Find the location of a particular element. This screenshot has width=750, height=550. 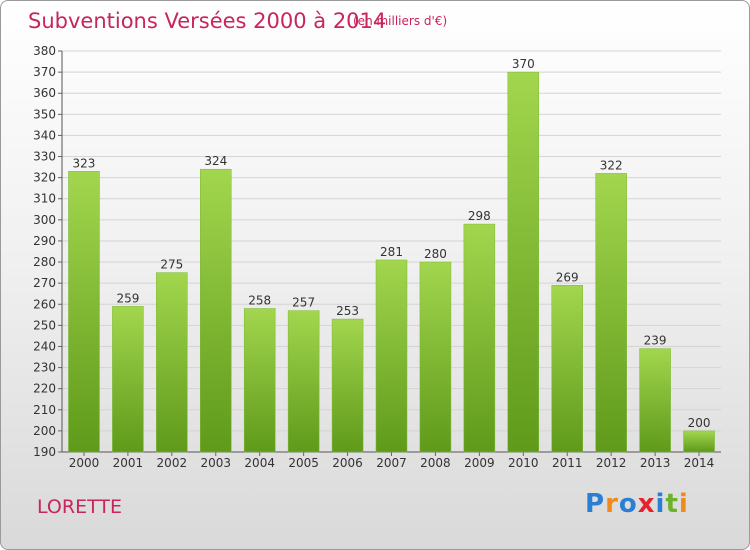

y-tick-label: 200 is located at coordinates (44, 431).